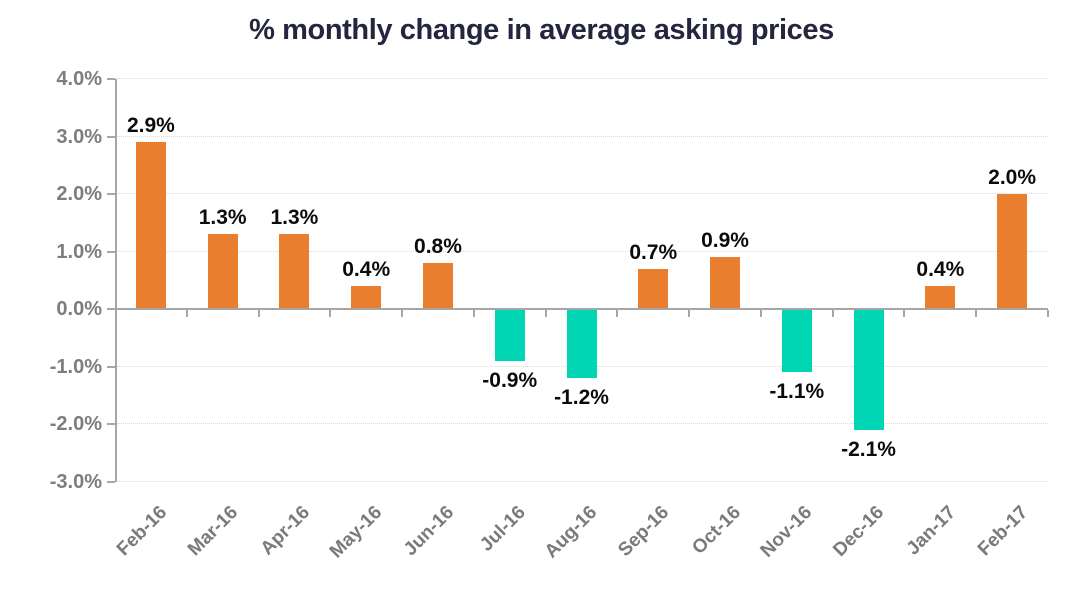 The height and width of the screenshot is (605, 1083). What do you see at coordinates (868, 449) in the screenshot?
I see `value-label-dec-16: -2.1%` at bounding box center [868, 449].